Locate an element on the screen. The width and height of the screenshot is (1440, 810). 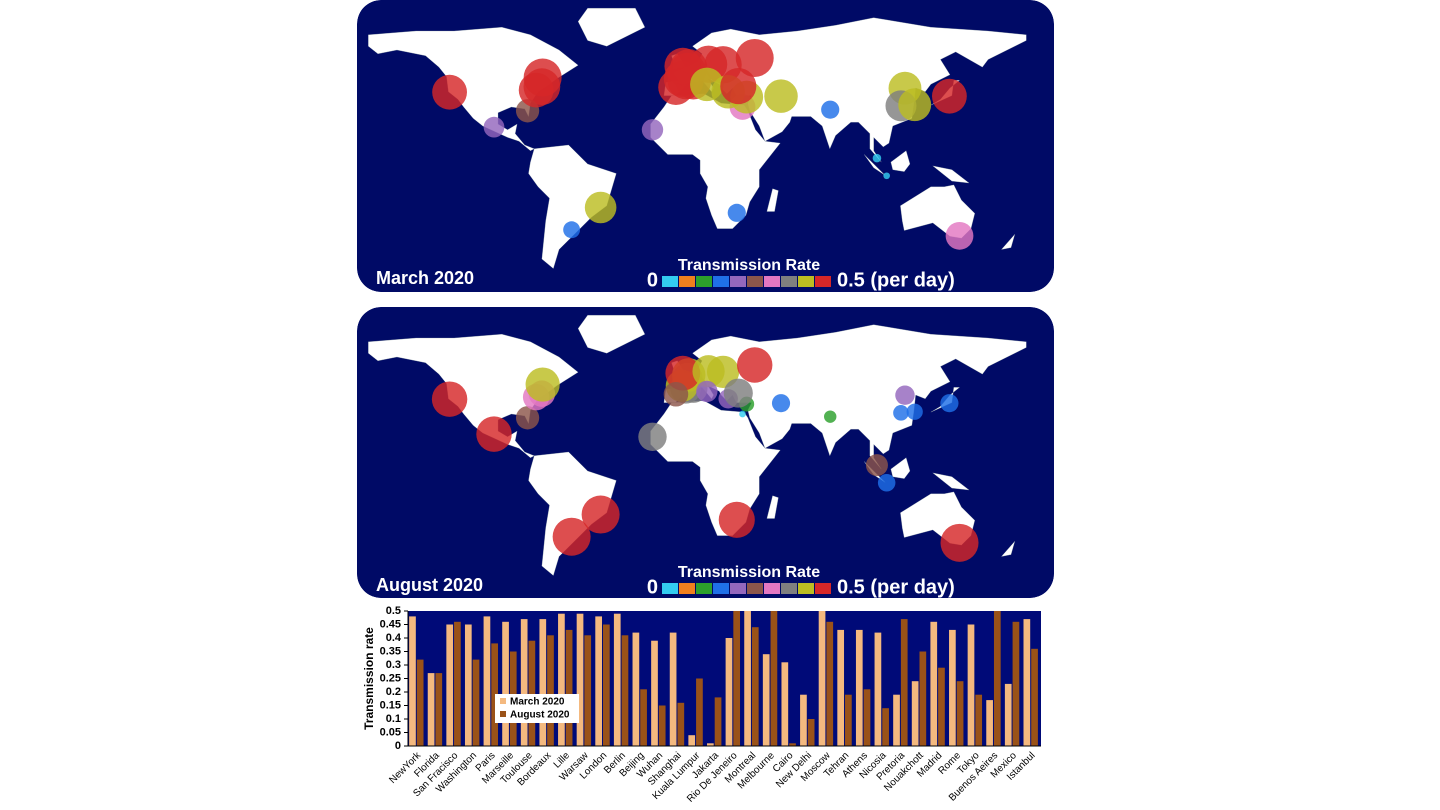
y-tick-label: 0.4 is located at coordinates (394, 638).